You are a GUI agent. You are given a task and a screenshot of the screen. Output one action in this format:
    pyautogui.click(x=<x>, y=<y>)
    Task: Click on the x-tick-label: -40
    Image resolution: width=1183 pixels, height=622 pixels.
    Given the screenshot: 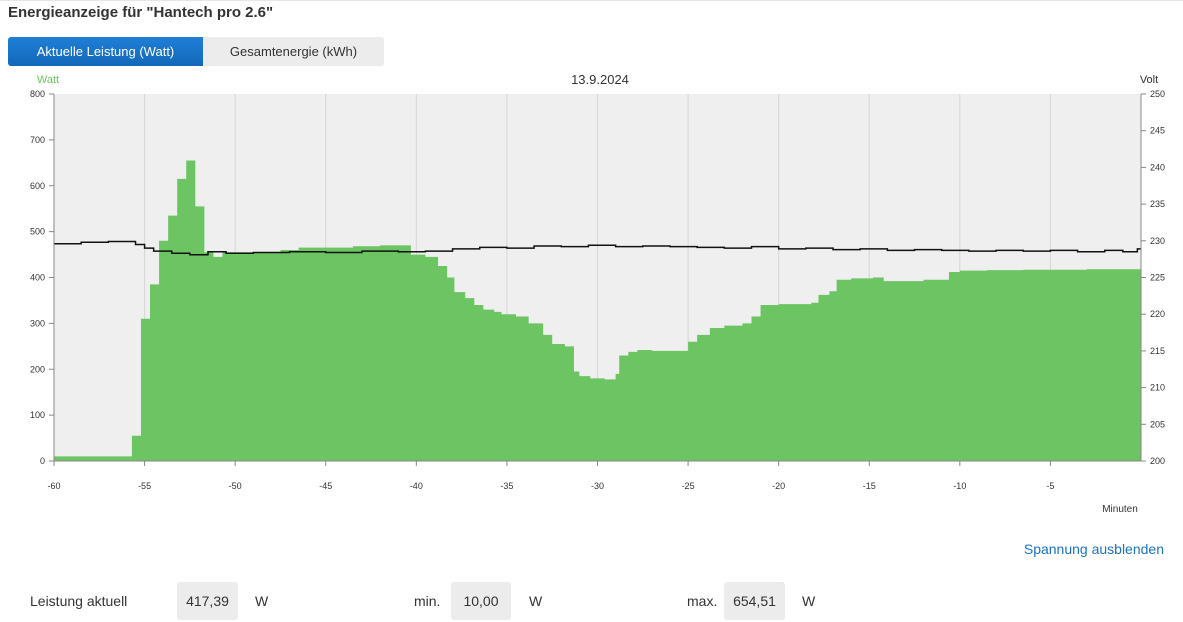 What is the action you would take?
    pyautogui.click(x=416, y=486)
    